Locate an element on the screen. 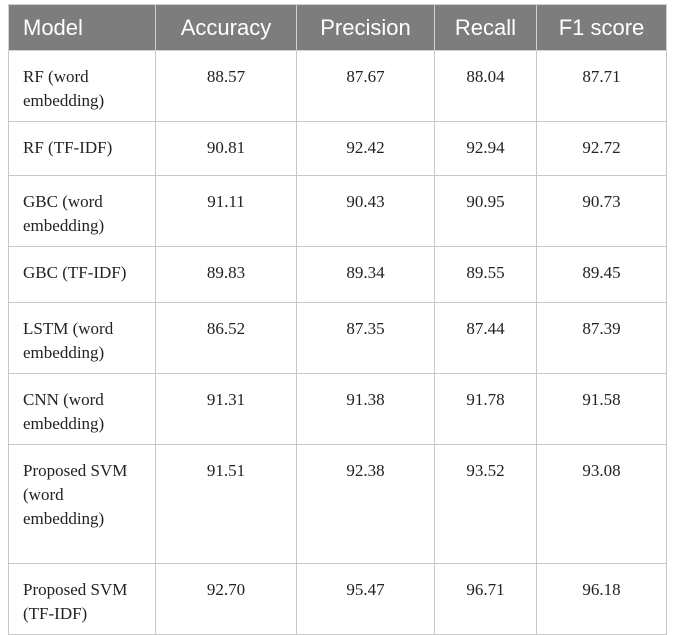 This screenshot has width=673, height=635. model-cell: RF (TF-IDF) is located at coordinates (82, 148).